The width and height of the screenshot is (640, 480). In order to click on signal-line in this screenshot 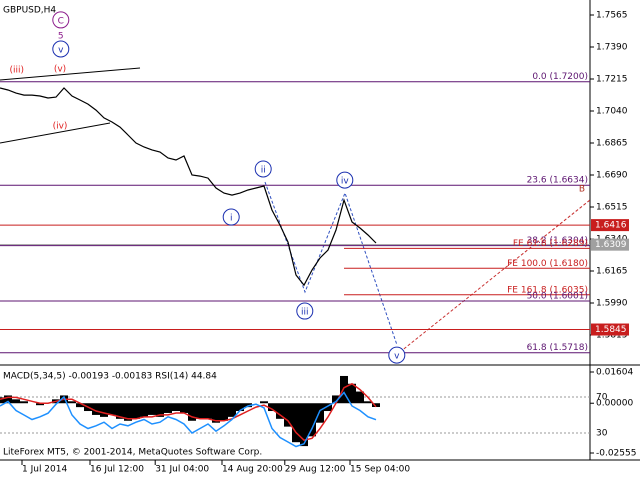, I will do `click(188, 412)`.